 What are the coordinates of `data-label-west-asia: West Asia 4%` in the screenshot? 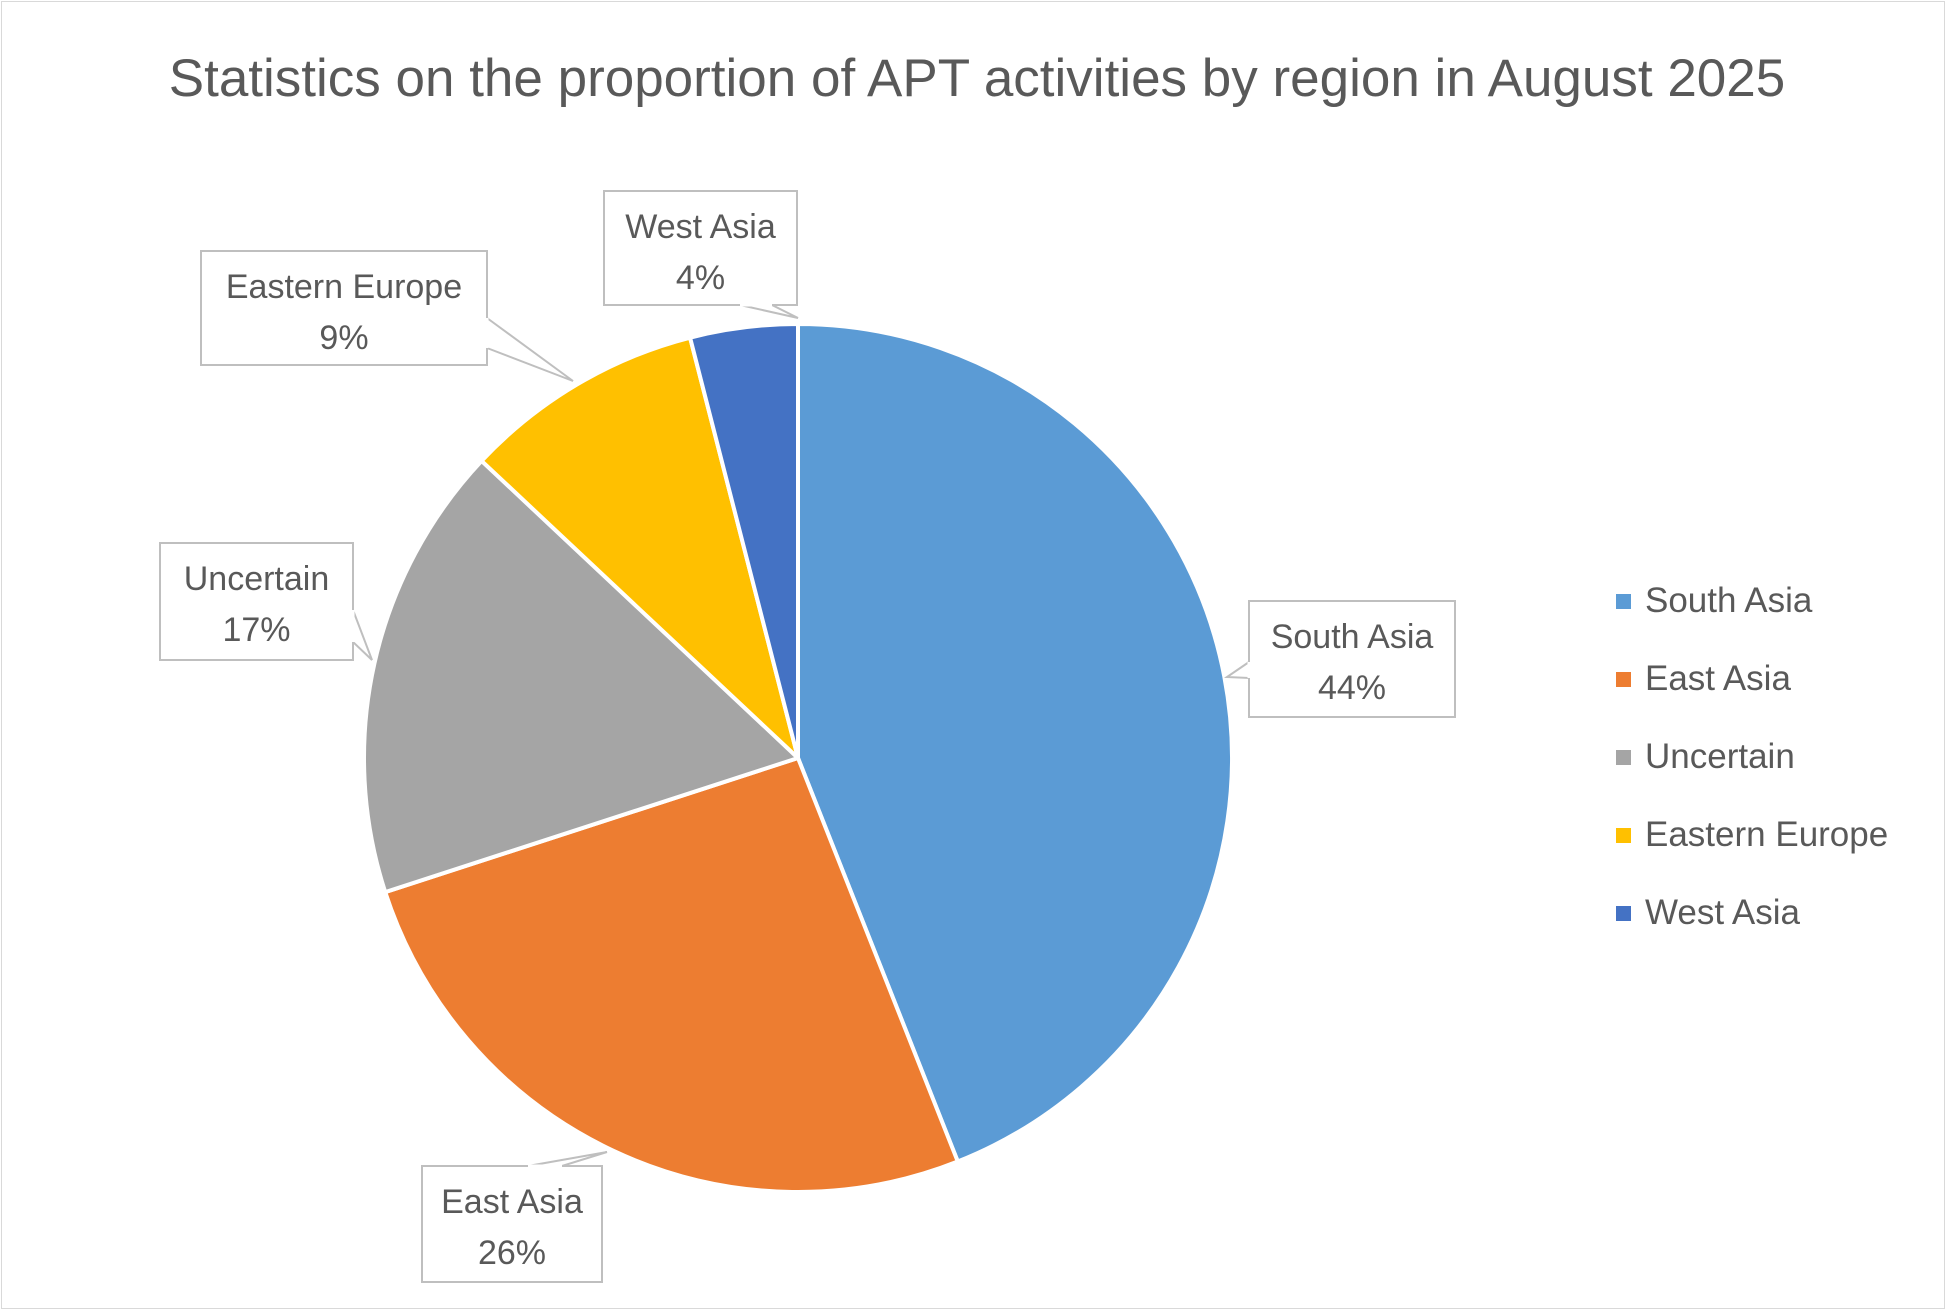 It's located at (701, 254).